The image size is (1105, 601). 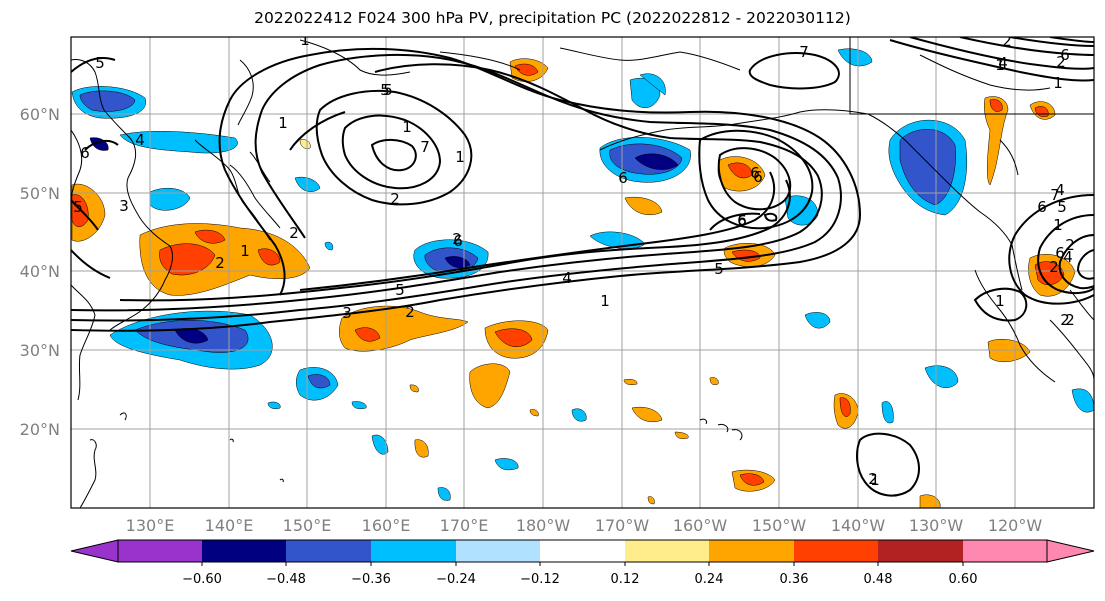 I want to click on lat-tick-label: 30°N, so click(x=40, y=350).